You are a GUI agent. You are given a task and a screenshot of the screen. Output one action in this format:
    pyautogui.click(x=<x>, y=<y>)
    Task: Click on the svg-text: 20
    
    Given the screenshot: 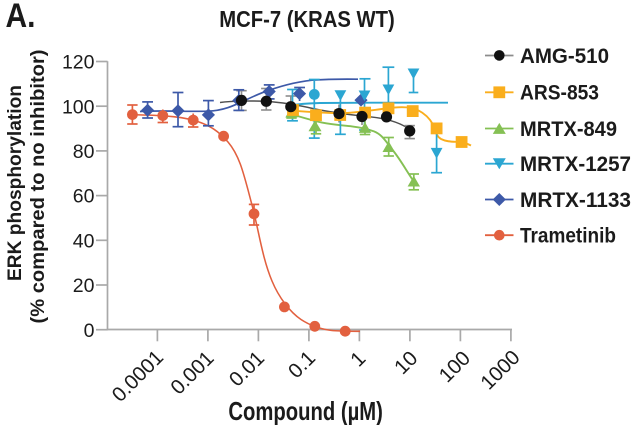 What is the action you would take?
    pyautogui.click(x=84, y=286)
    